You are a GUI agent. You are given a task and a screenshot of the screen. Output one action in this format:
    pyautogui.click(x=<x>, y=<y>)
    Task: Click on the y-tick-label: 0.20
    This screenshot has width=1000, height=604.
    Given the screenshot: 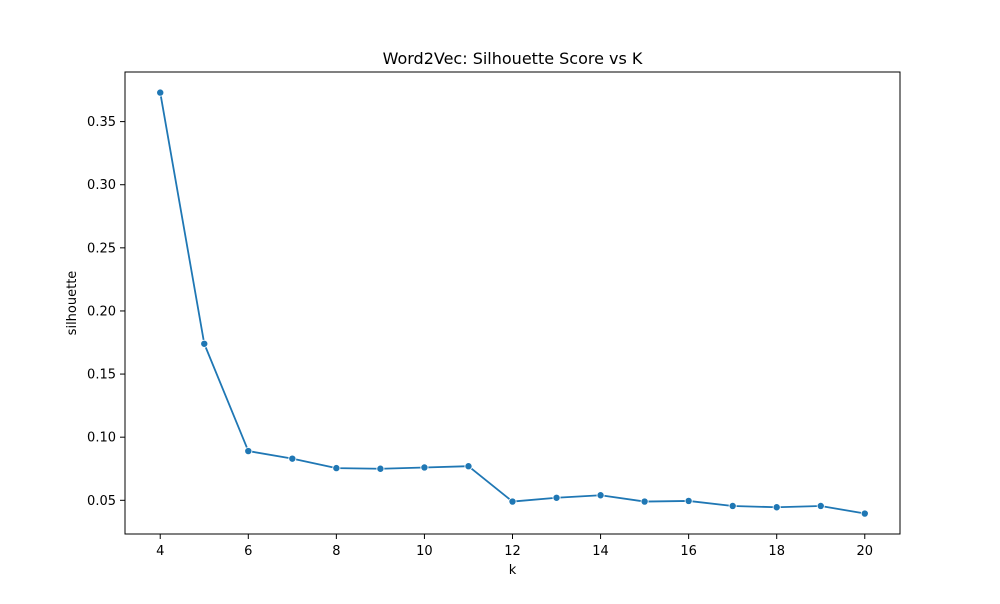 What is the action you would take?
    pyautogui.click(x=101, y=311)
    